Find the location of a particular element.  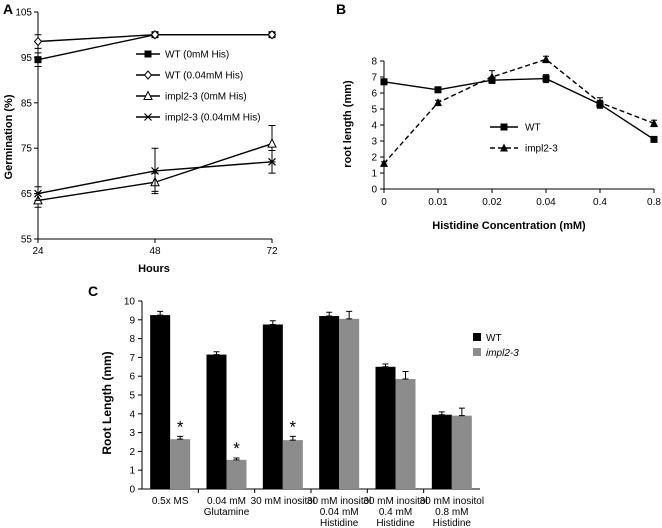

panel-c-x-tick-label: 30 mM inositol 0.04 mM Histidine is located at coordinates (339, 512).